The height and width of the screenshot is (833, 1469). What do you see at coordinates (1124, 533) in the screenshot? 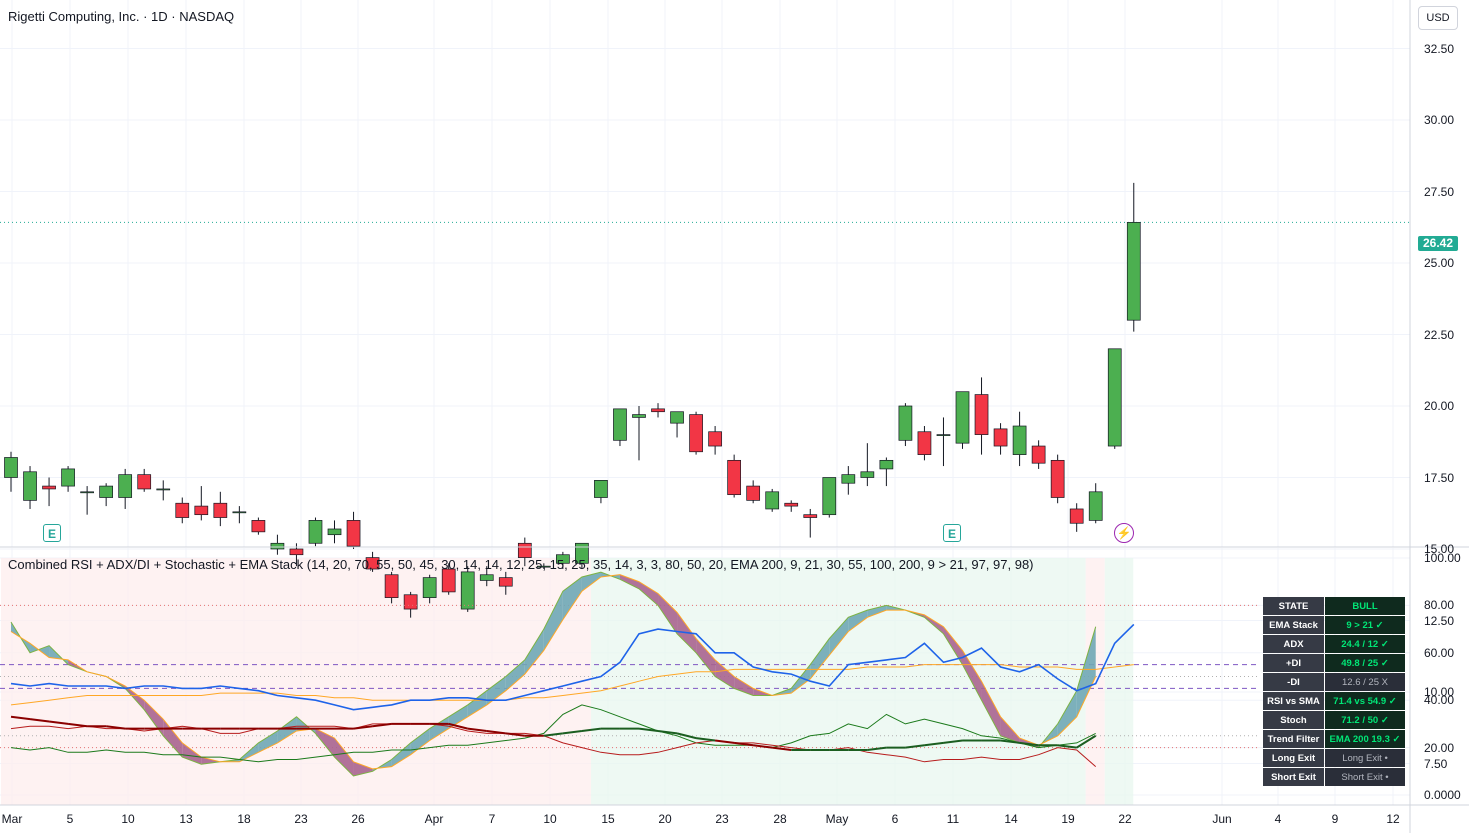
I see `lightning-icon: ⚡` at bounding box center [1124, 533].